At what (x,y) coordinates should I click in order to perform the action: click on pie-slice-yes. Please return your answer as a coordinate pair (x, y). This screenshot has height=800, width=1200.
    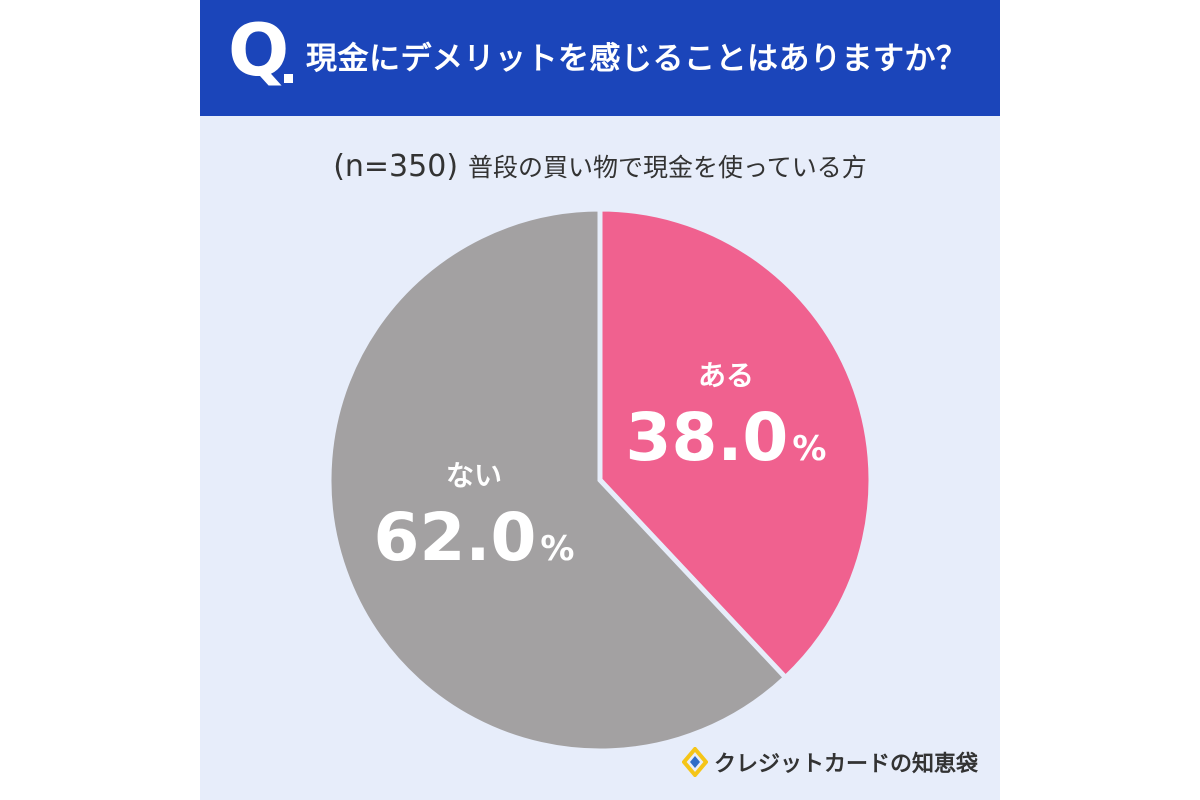
    Looking at the image, I should click on (735, 444).